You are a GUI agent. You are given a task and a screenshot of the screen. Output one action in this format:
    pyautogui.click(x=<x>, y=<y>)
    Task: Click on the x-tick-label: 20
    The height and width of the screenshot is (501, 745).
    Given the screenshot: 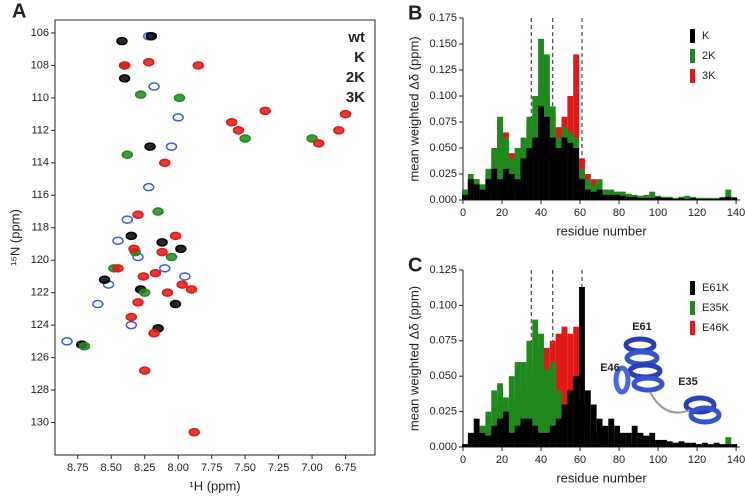 What is the action you would take?
    pyautogui.click(x=502, y=460)
    